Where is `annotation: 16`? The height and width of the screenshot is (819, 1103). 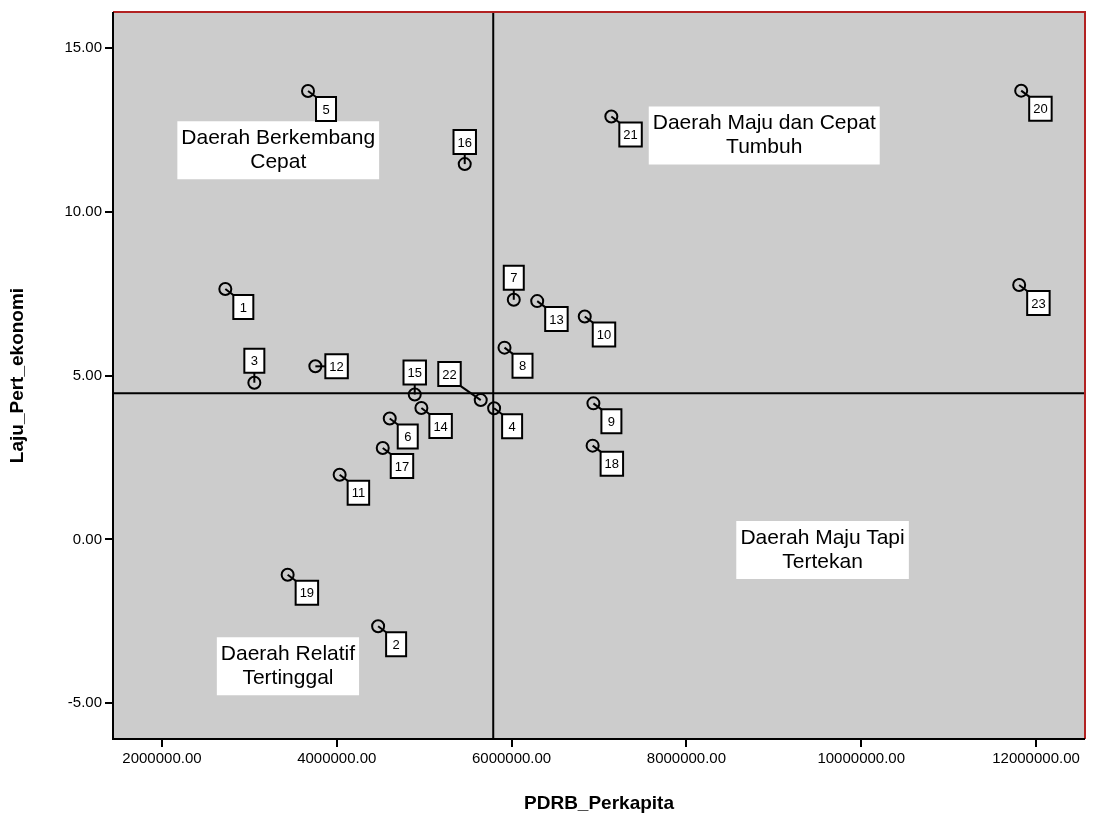 annotation: 16 is located at coordinates (464, 142).